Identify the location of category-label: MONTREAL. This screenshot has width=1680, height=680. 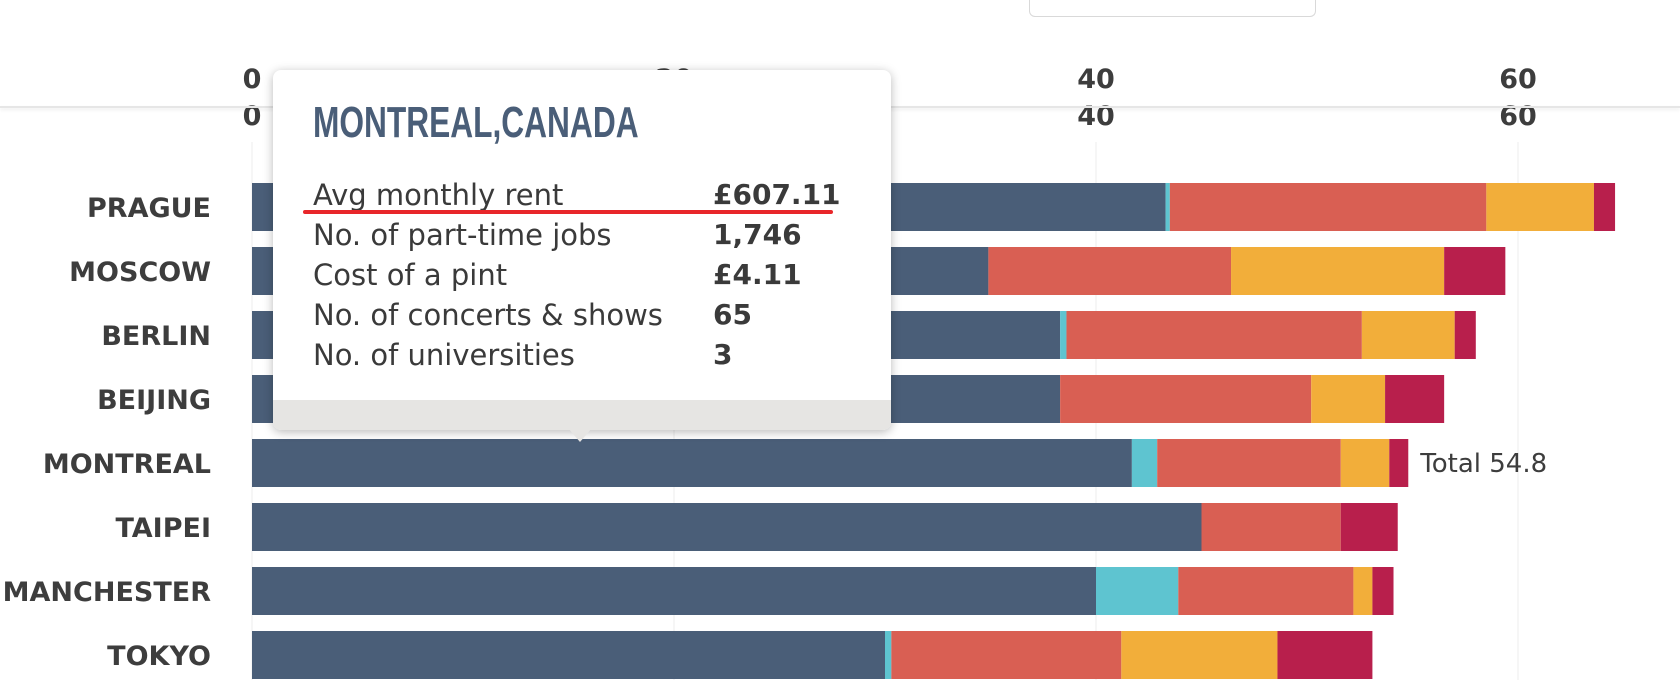
(127, 464).